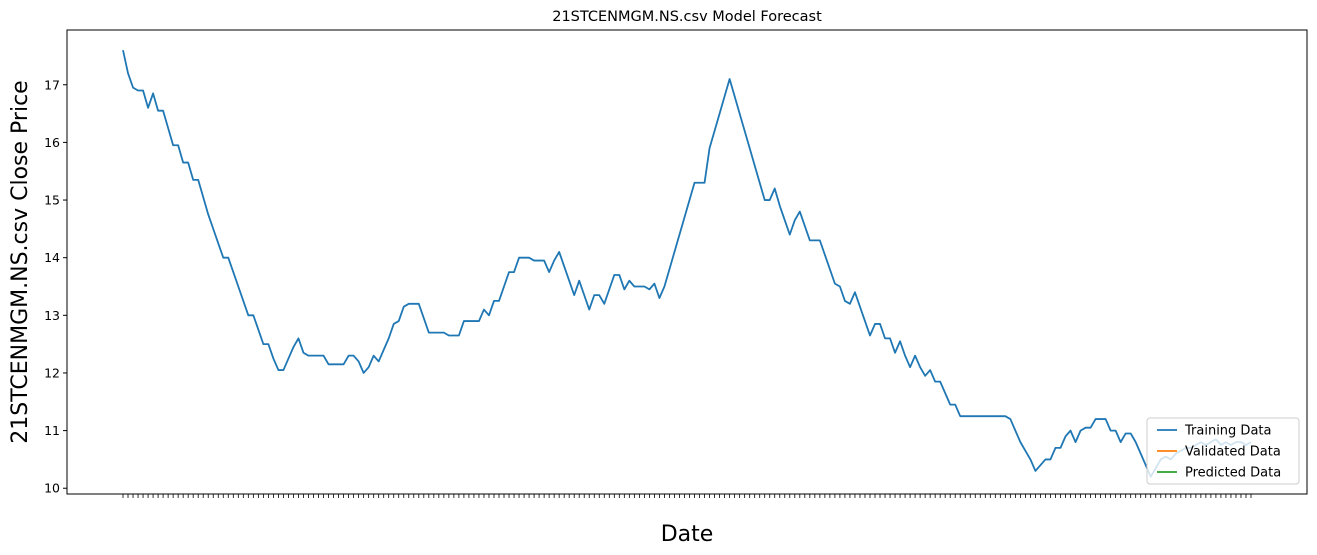 This screenshot has width=1317, height=555. Describe the element at coordinates (52, 372) in the screenshot. I see `y-tick-label: 12` at that location.